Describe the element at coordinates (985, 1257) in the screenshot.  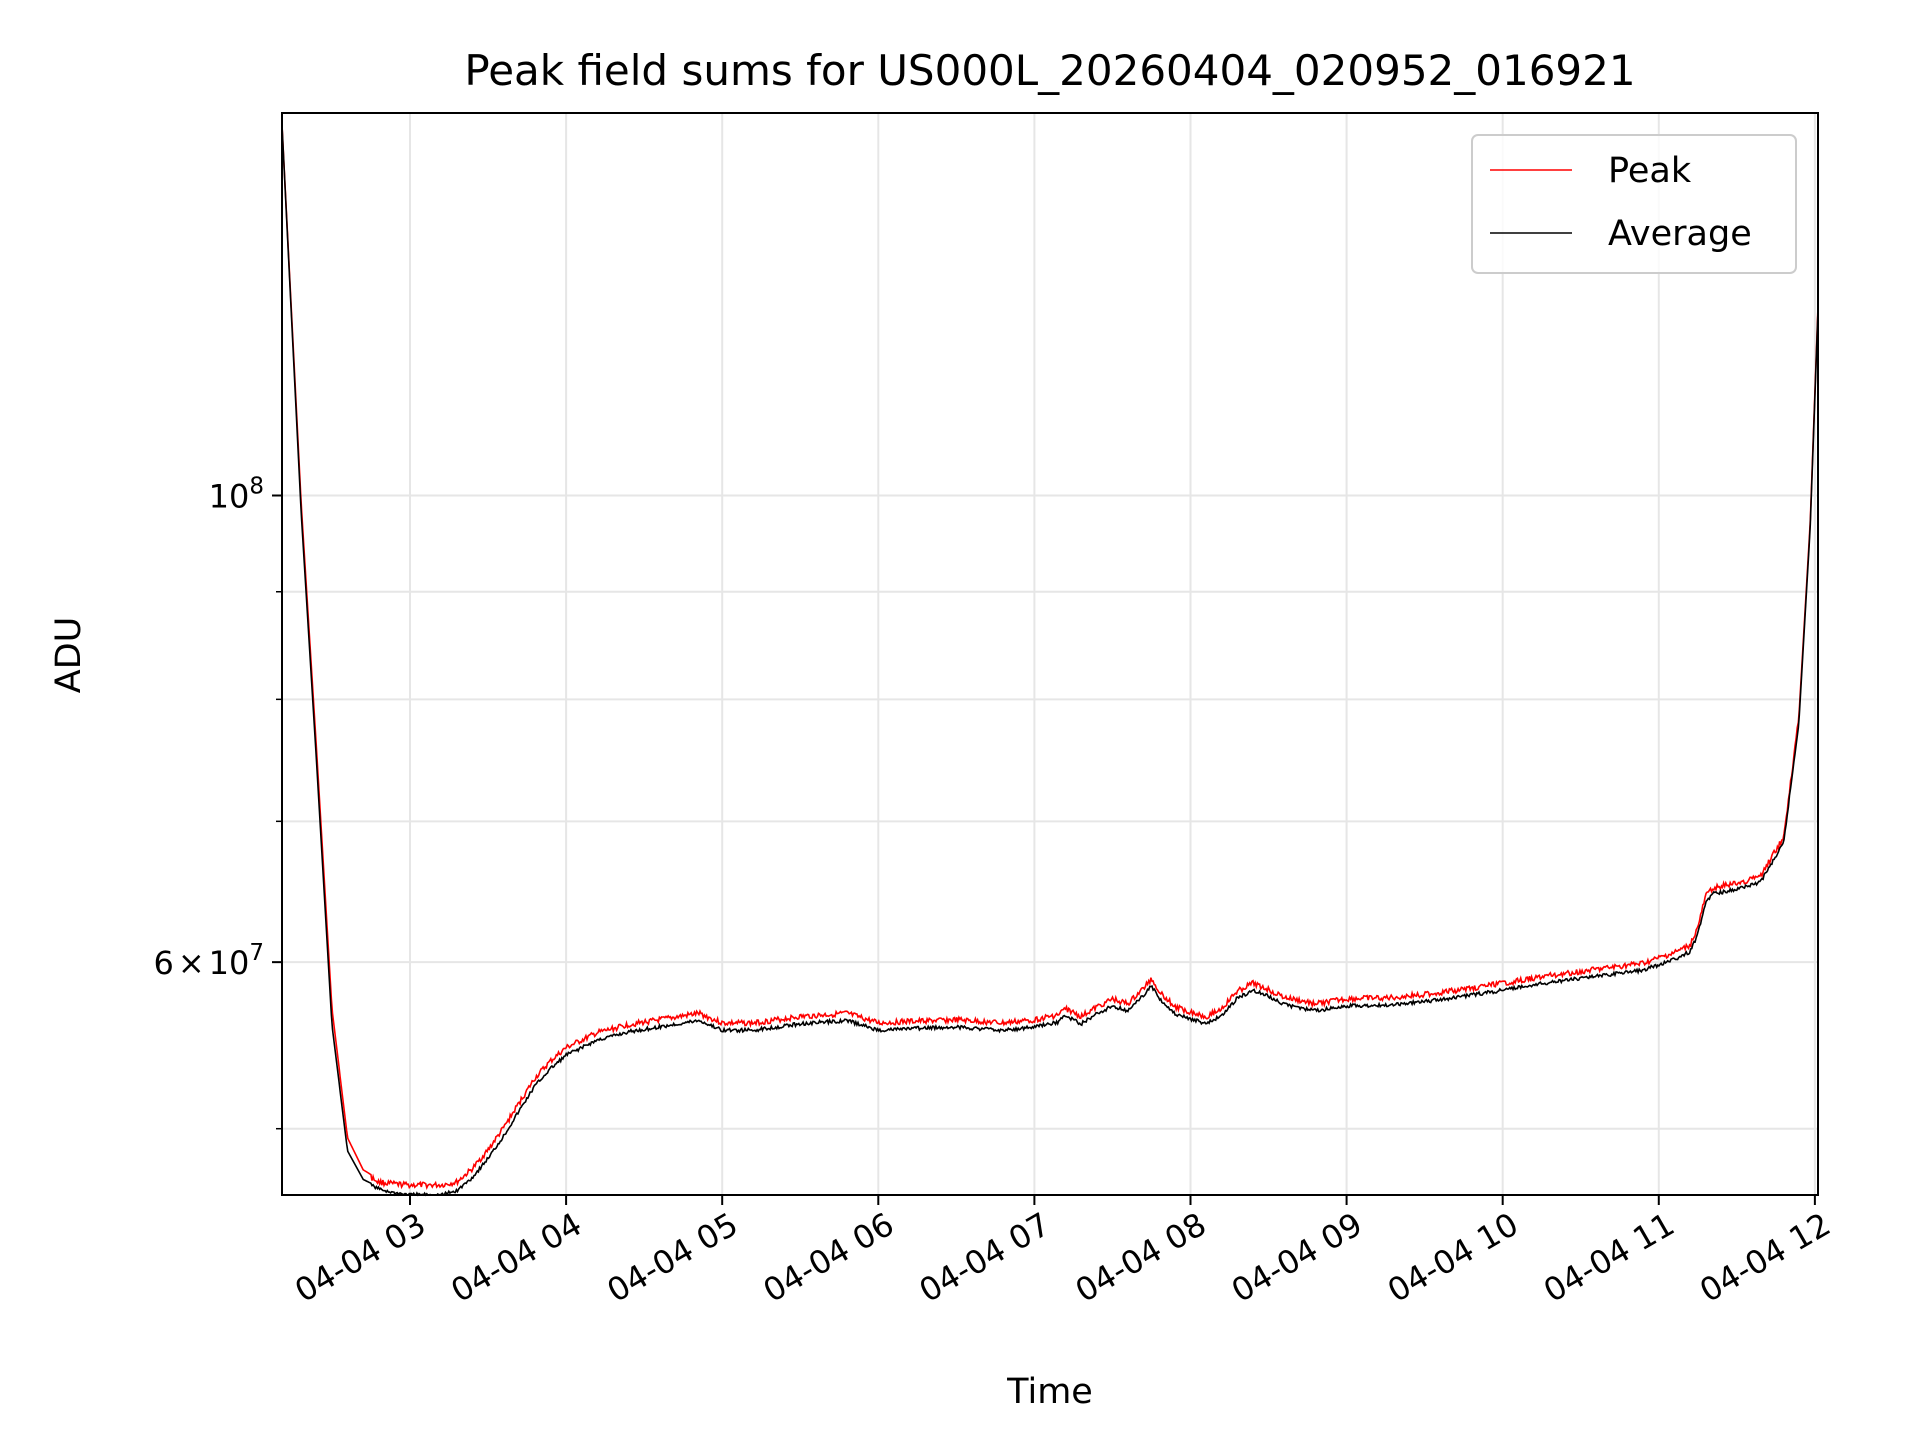
I see `x-tick-label: 04-04 07` at that location.